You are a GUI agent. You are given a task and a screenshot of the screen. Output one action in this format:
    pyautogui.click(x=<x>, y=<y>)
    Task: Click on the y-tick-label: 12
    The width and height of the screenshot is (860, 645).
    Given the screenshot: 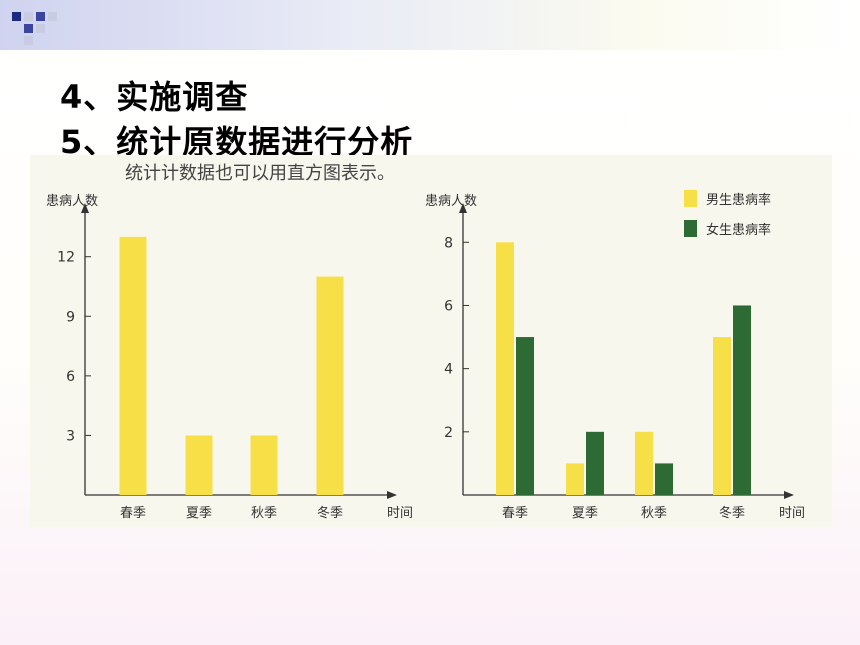 What is the action you would take?
    pyautogui.click(x=66, y=258)
    